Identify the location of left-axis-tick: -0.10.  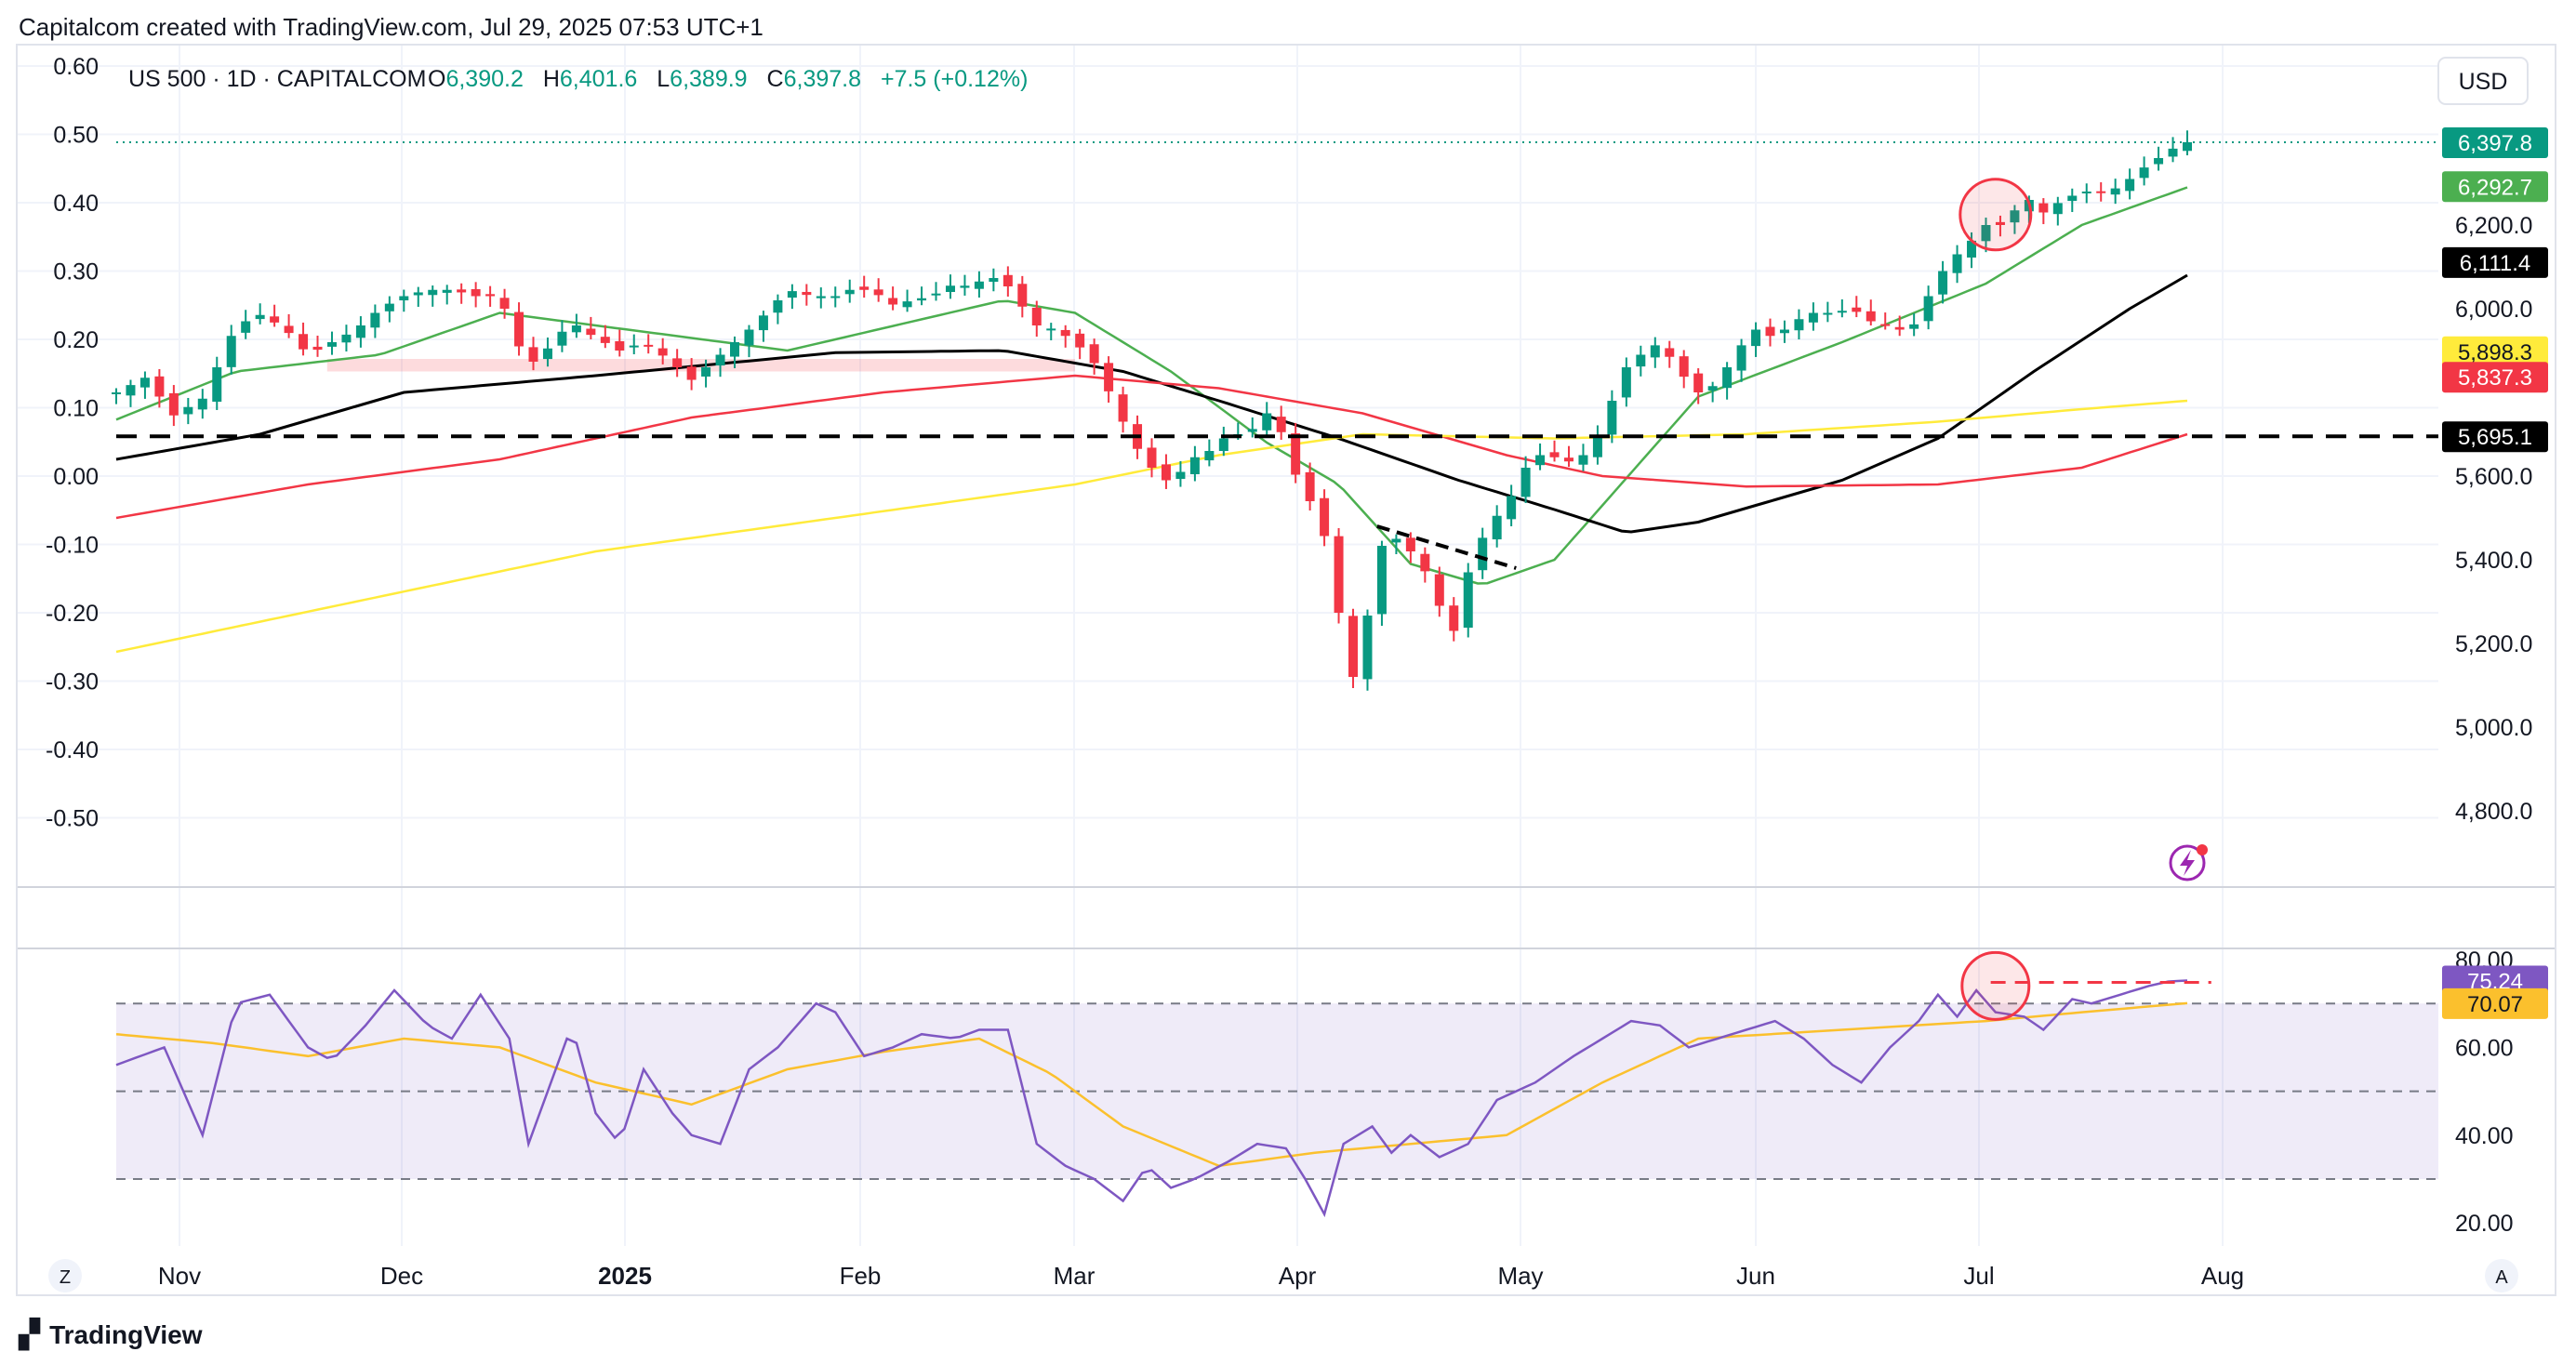
(72, 546).